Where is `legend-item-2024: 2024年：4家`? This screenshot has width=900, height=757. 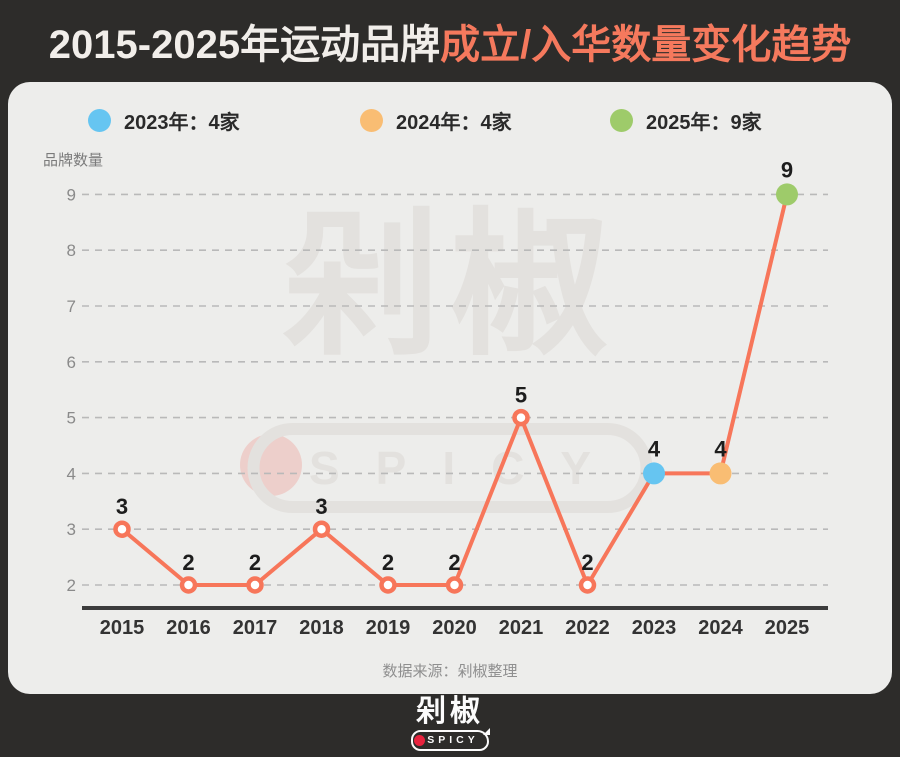
legend-item-2024: 2024年：4家 is located at coordinates (436, 120).